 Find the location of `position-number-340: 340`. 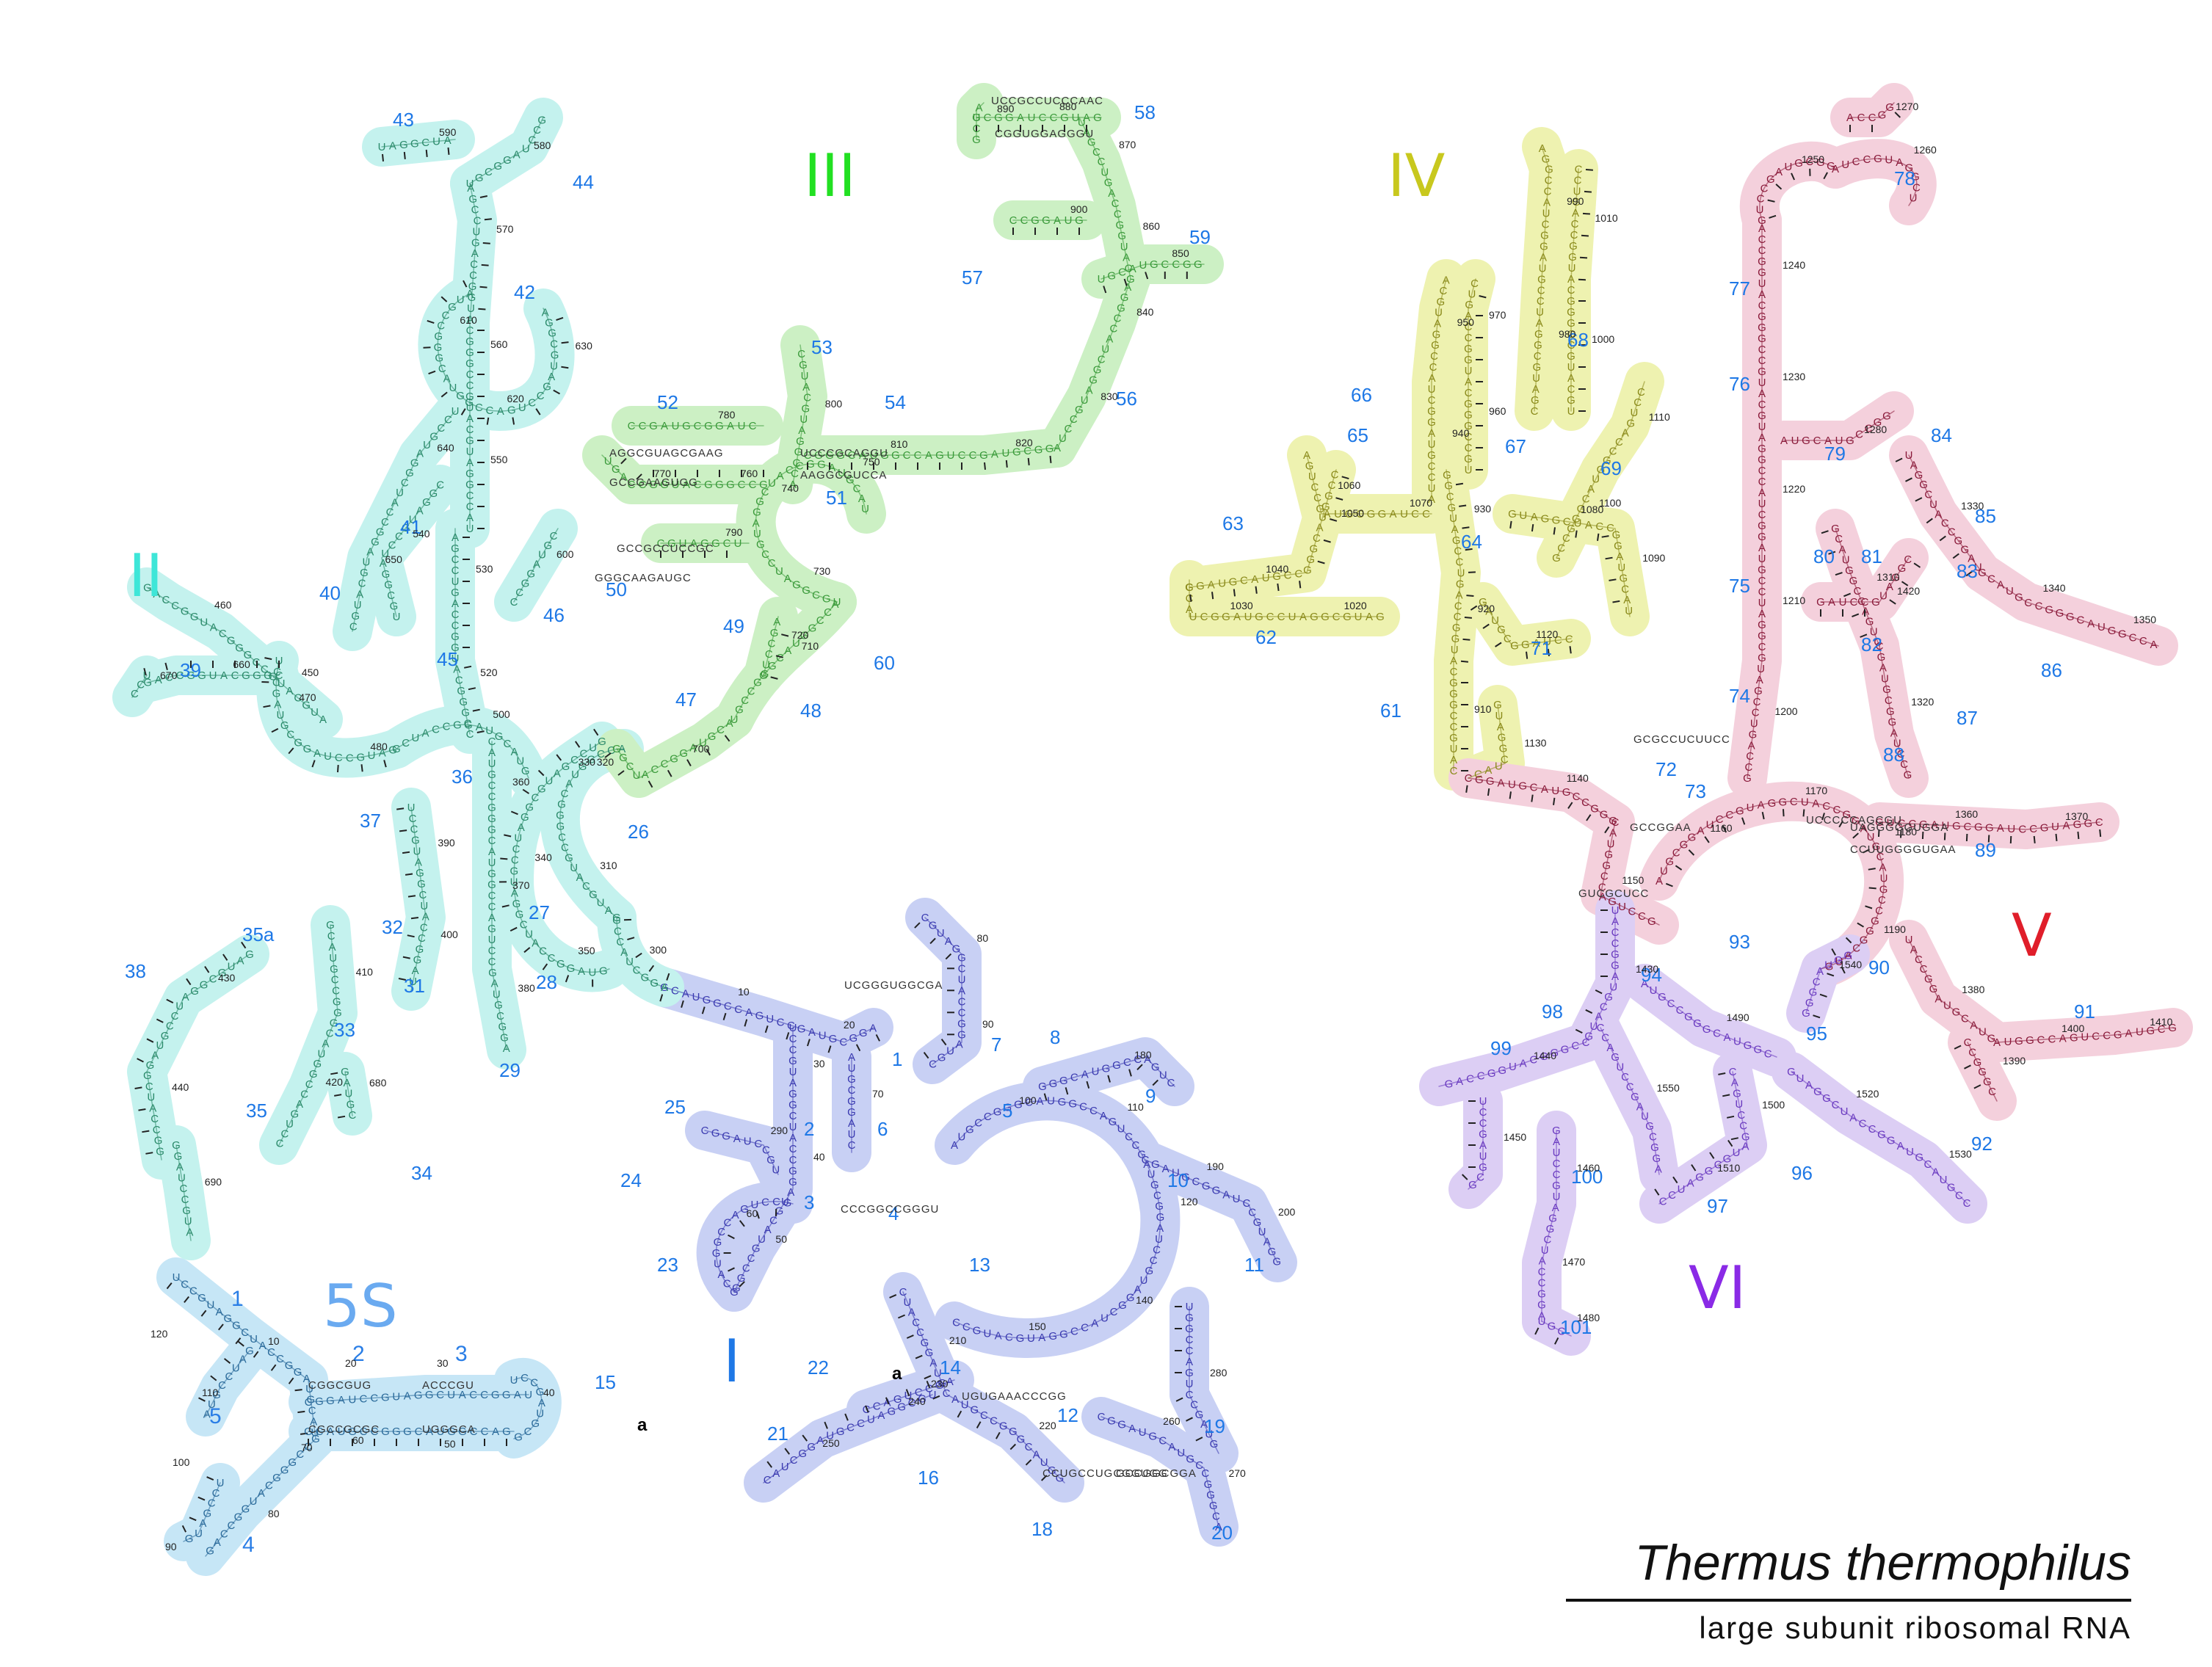

position-number-340: 340 is located at coordinates (543, 857).